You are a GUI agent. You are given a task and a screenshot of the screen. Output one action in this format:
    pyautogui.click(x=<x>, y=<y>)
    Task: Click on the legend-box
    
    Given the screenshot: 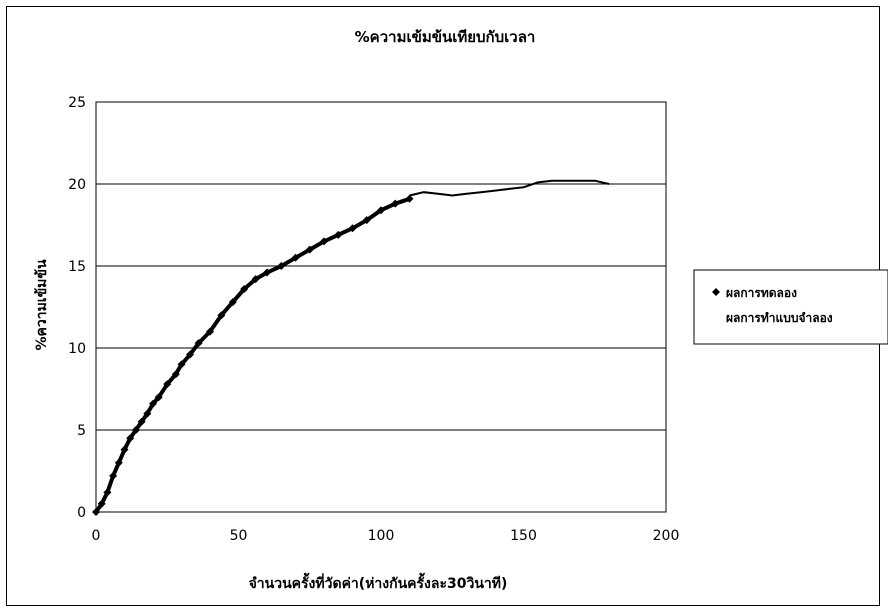 What is the action you would take?
    pyautogui.click(x=790, y=307)
    